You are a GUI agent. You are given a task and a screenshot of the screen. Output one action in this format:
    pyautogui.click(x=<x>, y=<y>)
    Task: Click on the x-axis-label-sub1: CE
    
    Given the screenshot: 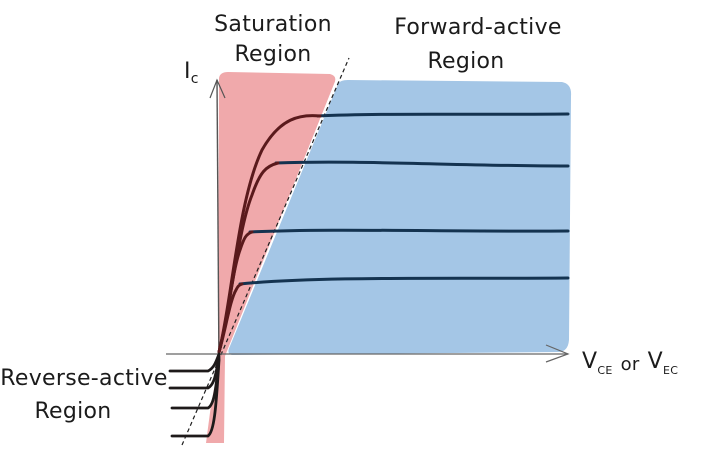 What is the action you would take?
    pyautogui.click(x=604, y=370)
    